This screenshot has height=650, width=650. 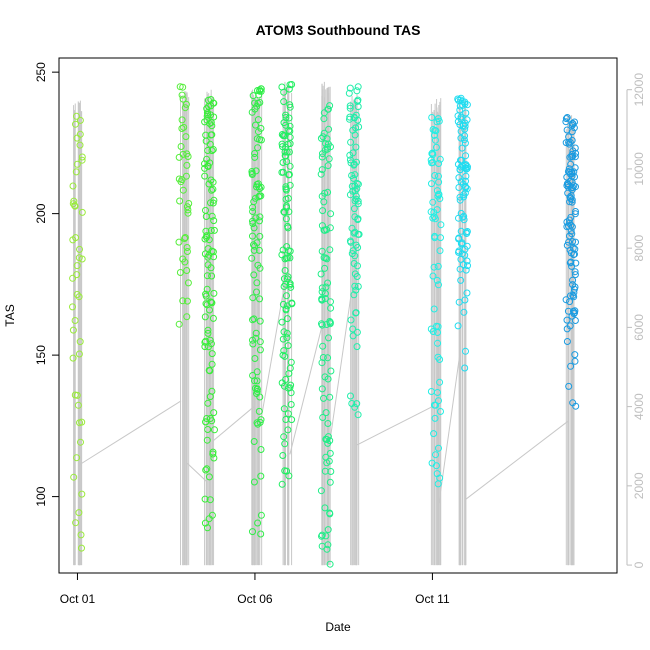 I want to click on x-tick-label: Oct 11, so click(x=432, y=599).